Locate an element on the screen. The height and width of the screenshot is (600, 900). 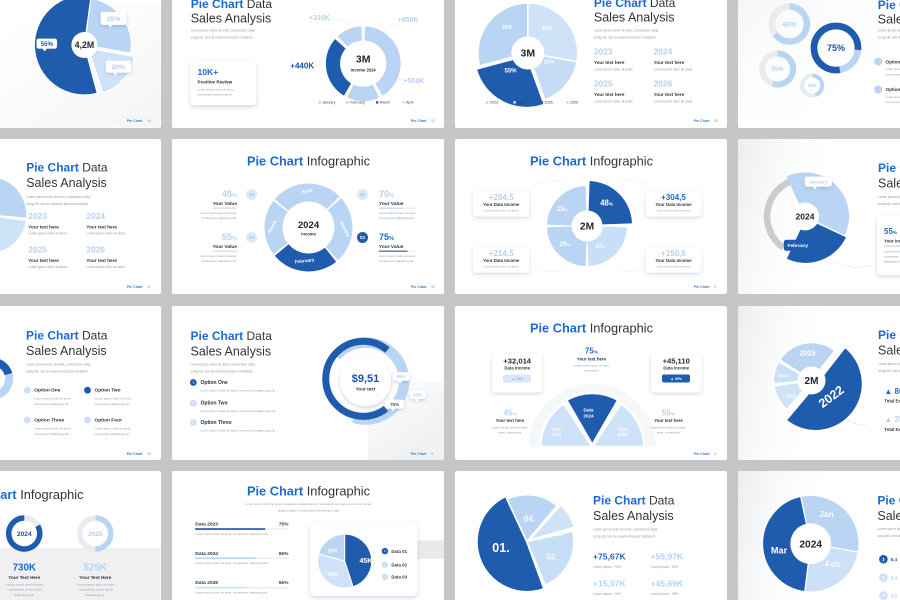
svg-text: Data 01 is located at coordinates (399, 551).